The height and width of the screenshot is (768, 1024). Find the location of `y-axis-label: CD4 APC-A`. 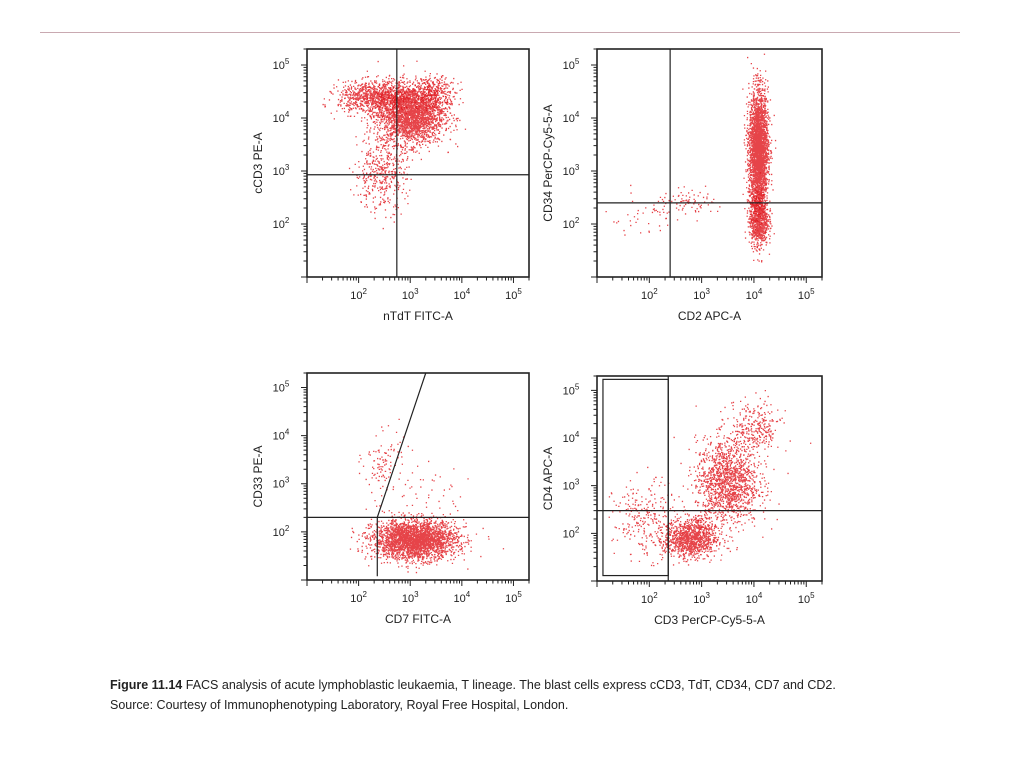

y-axis-label: CD4 APC-A is located at coordinates (548, 478).